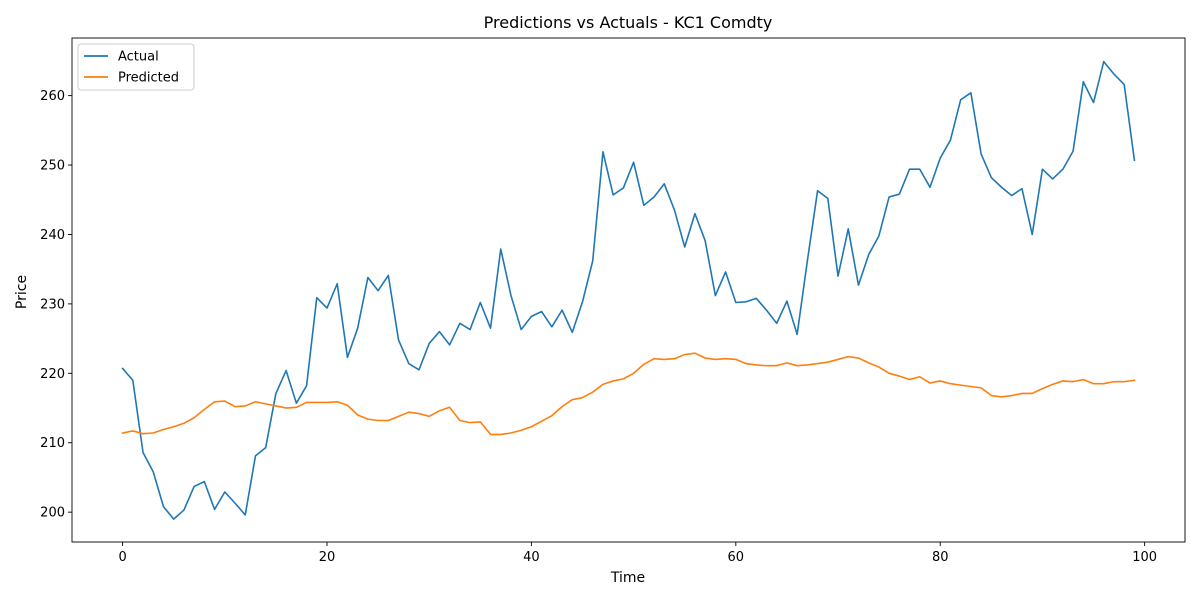 The image size is (1200, 600). Describe the element at coordinates (1144, 557) in the screenshot. I see `x-tick-label: 100` at that location.